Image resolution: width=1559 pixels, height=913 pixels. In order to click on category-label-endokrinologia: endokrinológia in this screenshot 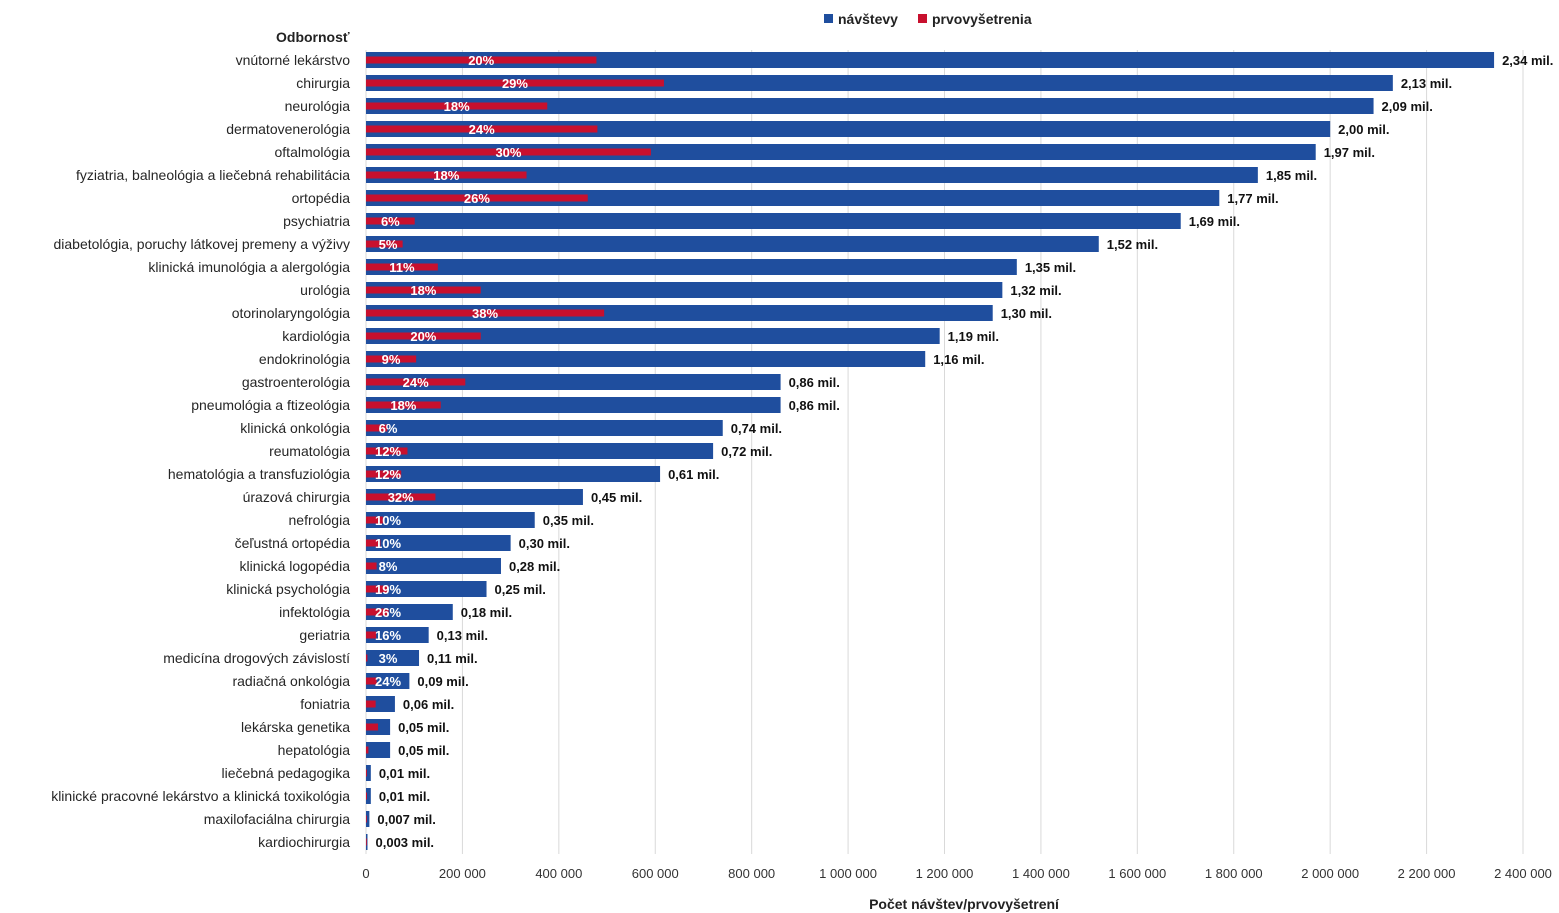, I will do `click(304, 359)`.